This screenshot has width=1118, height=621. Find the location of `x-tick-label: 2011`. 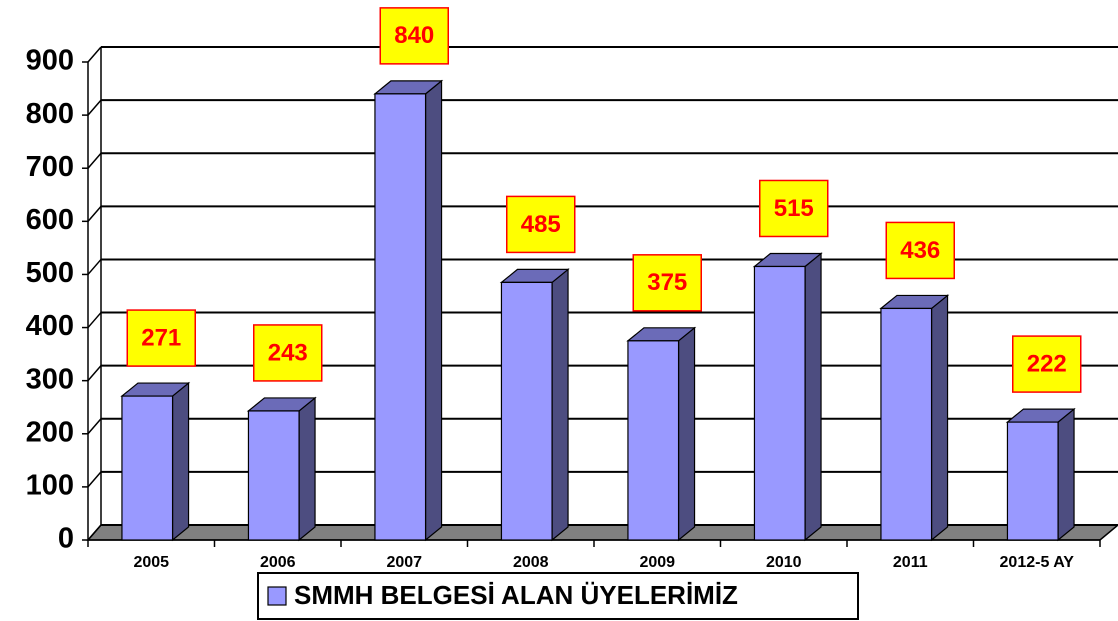

x-tick-label: 2011 is located at coordinates (910, 562).